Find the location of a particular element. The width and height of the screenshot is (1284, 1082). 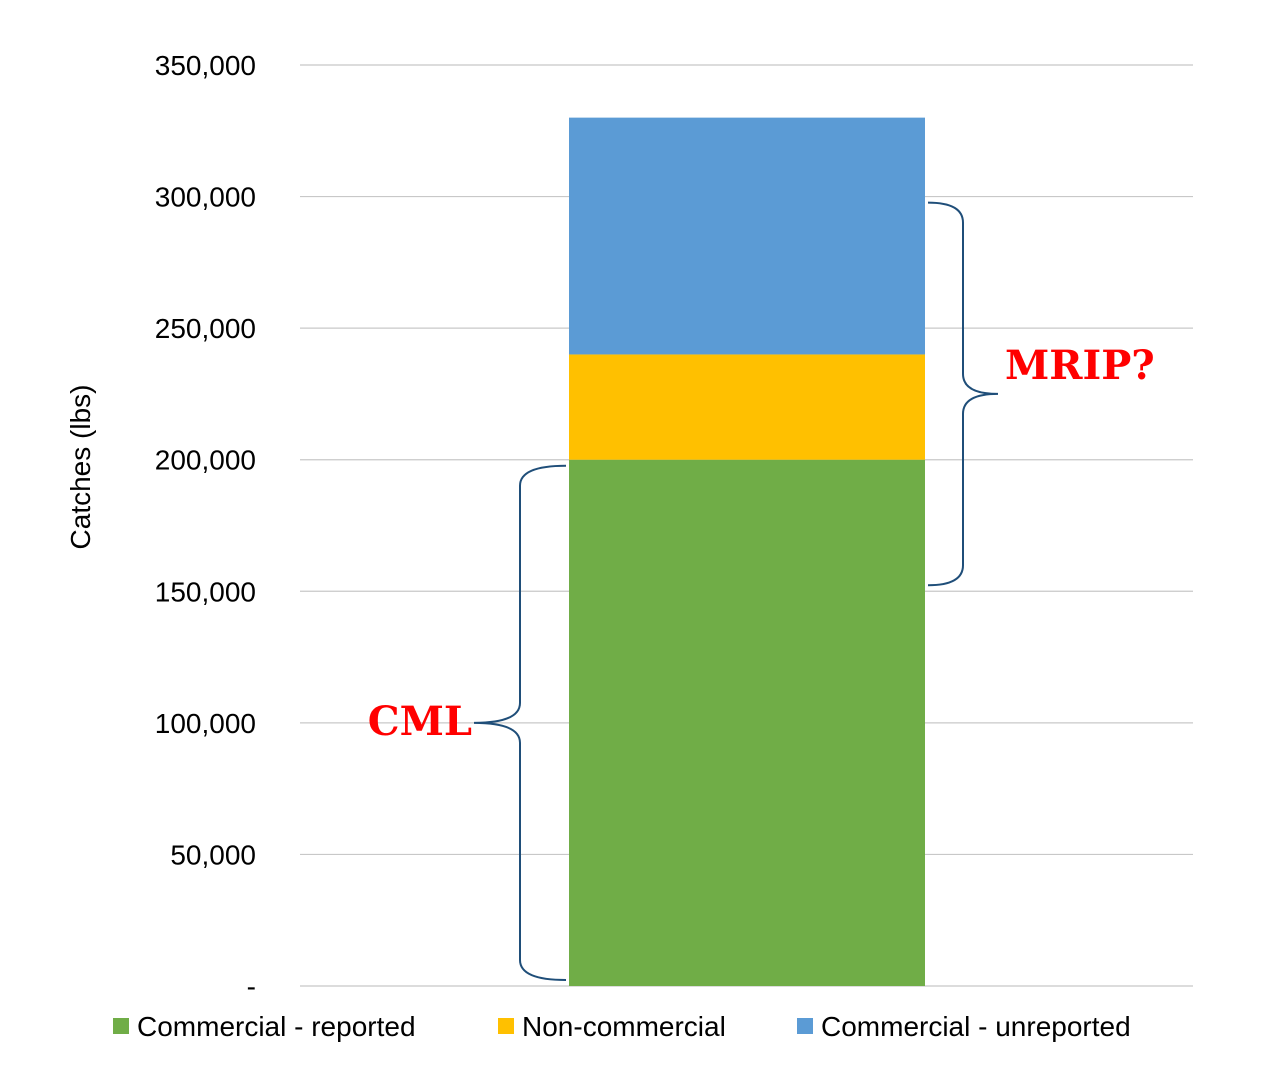

legend-label: Commercial - unreported is located at coordinates (976, 1026).